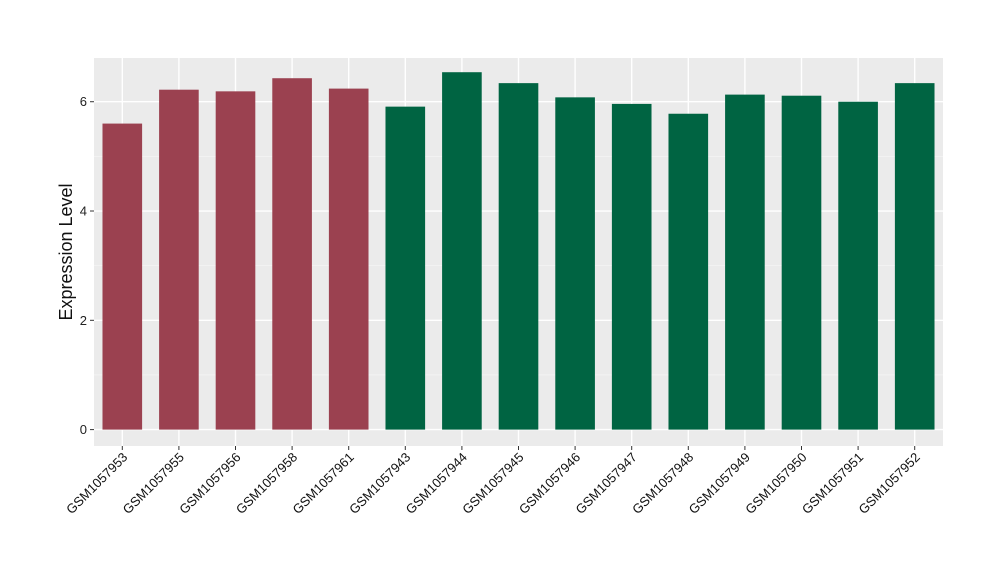 The height and width of the screenshot is (580, 1000). I want to click on bar-GSM1057958, so click(292, 254).